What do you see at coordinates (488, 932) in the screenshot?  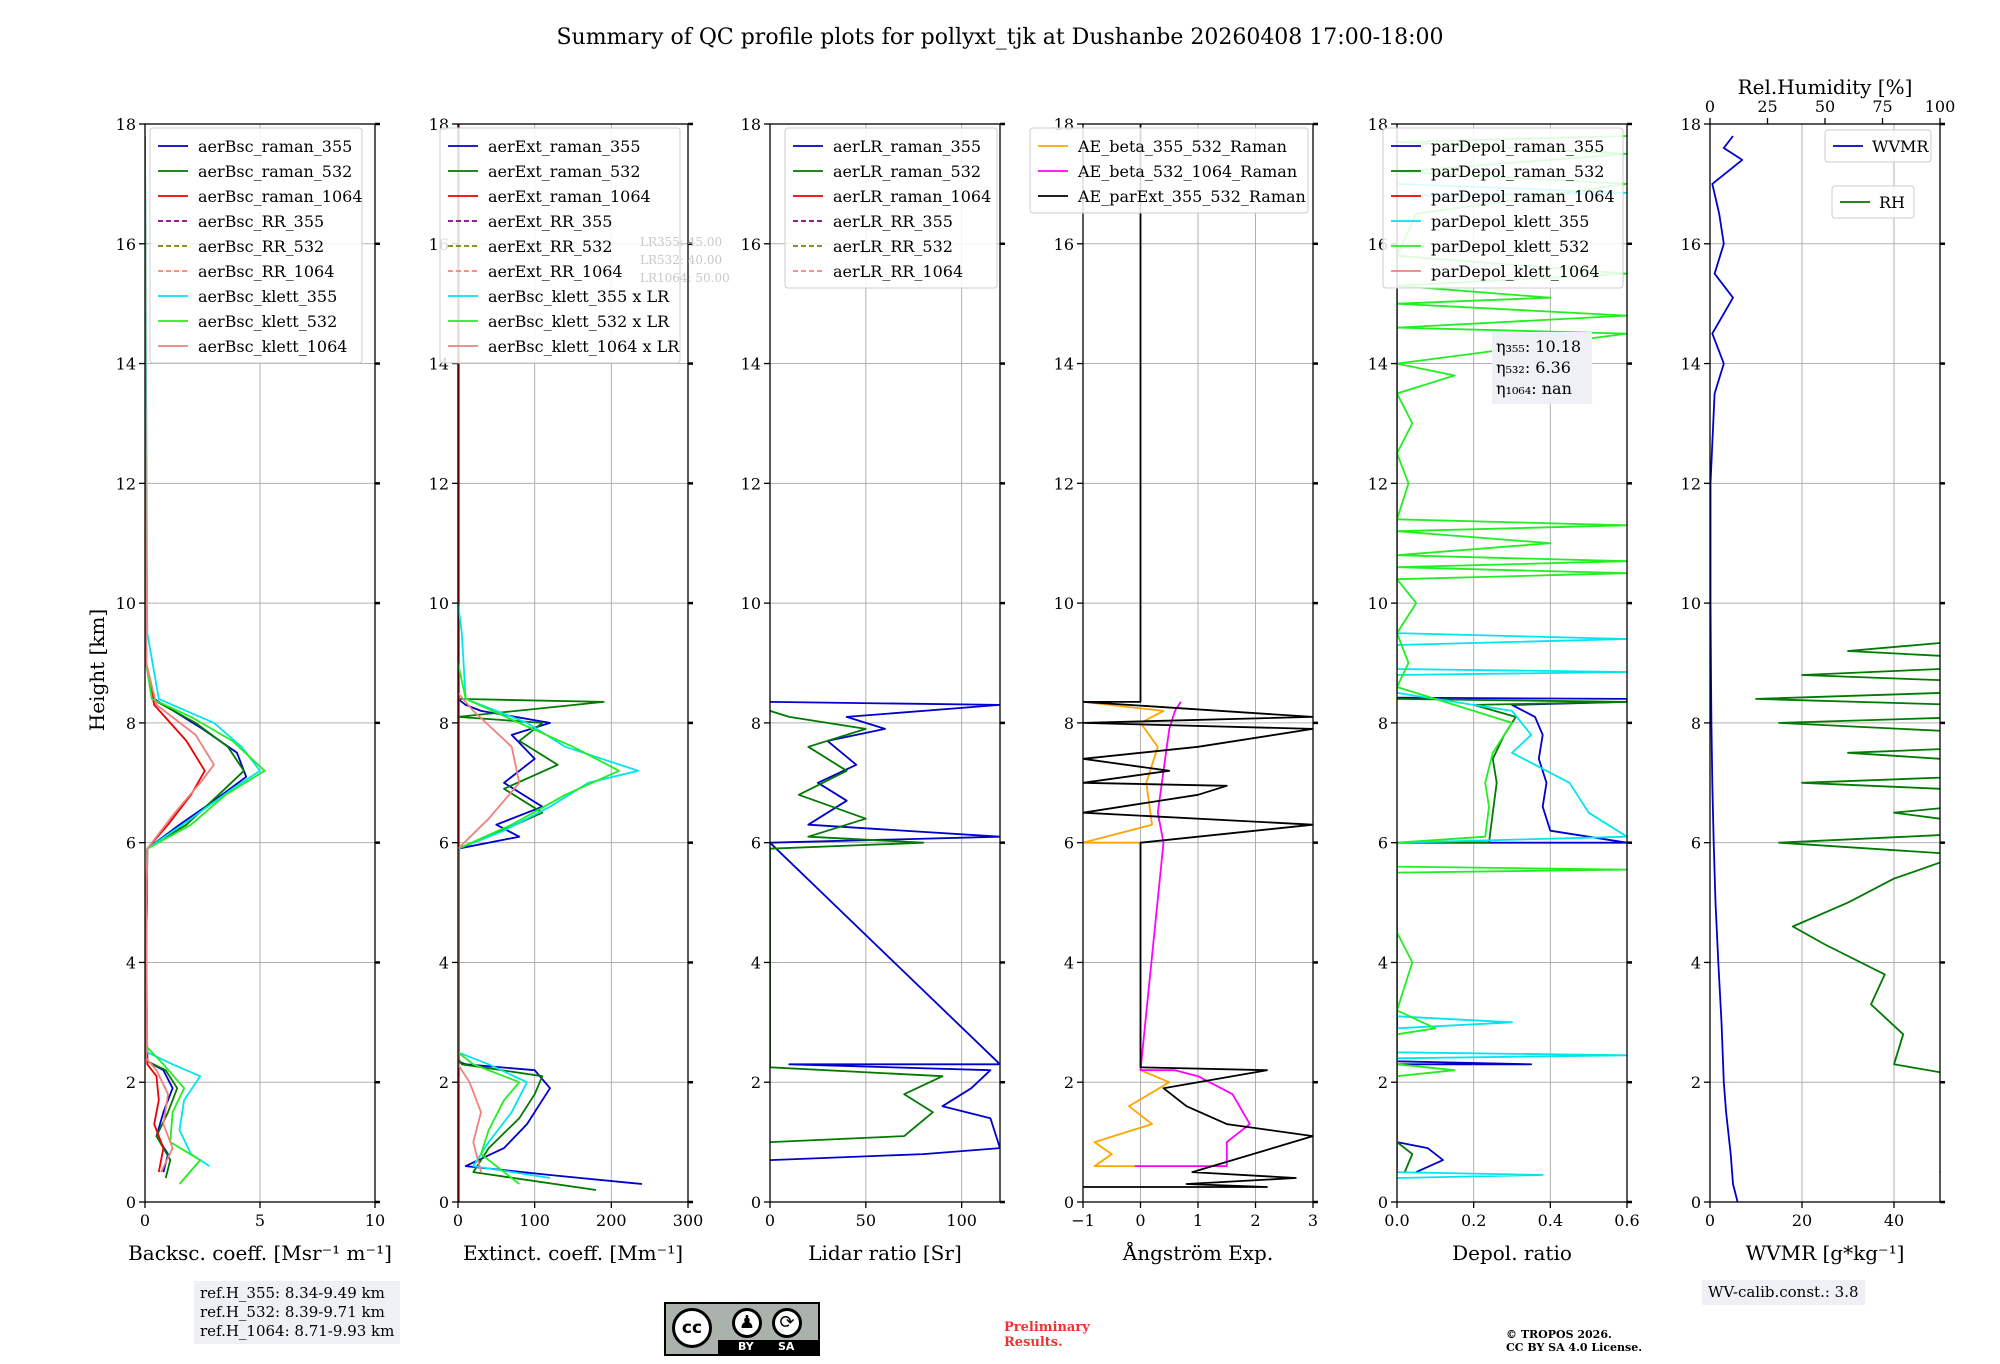 I see `series-line-aerBsc_klett_1064 x LR` at bounding box center [488, 932].